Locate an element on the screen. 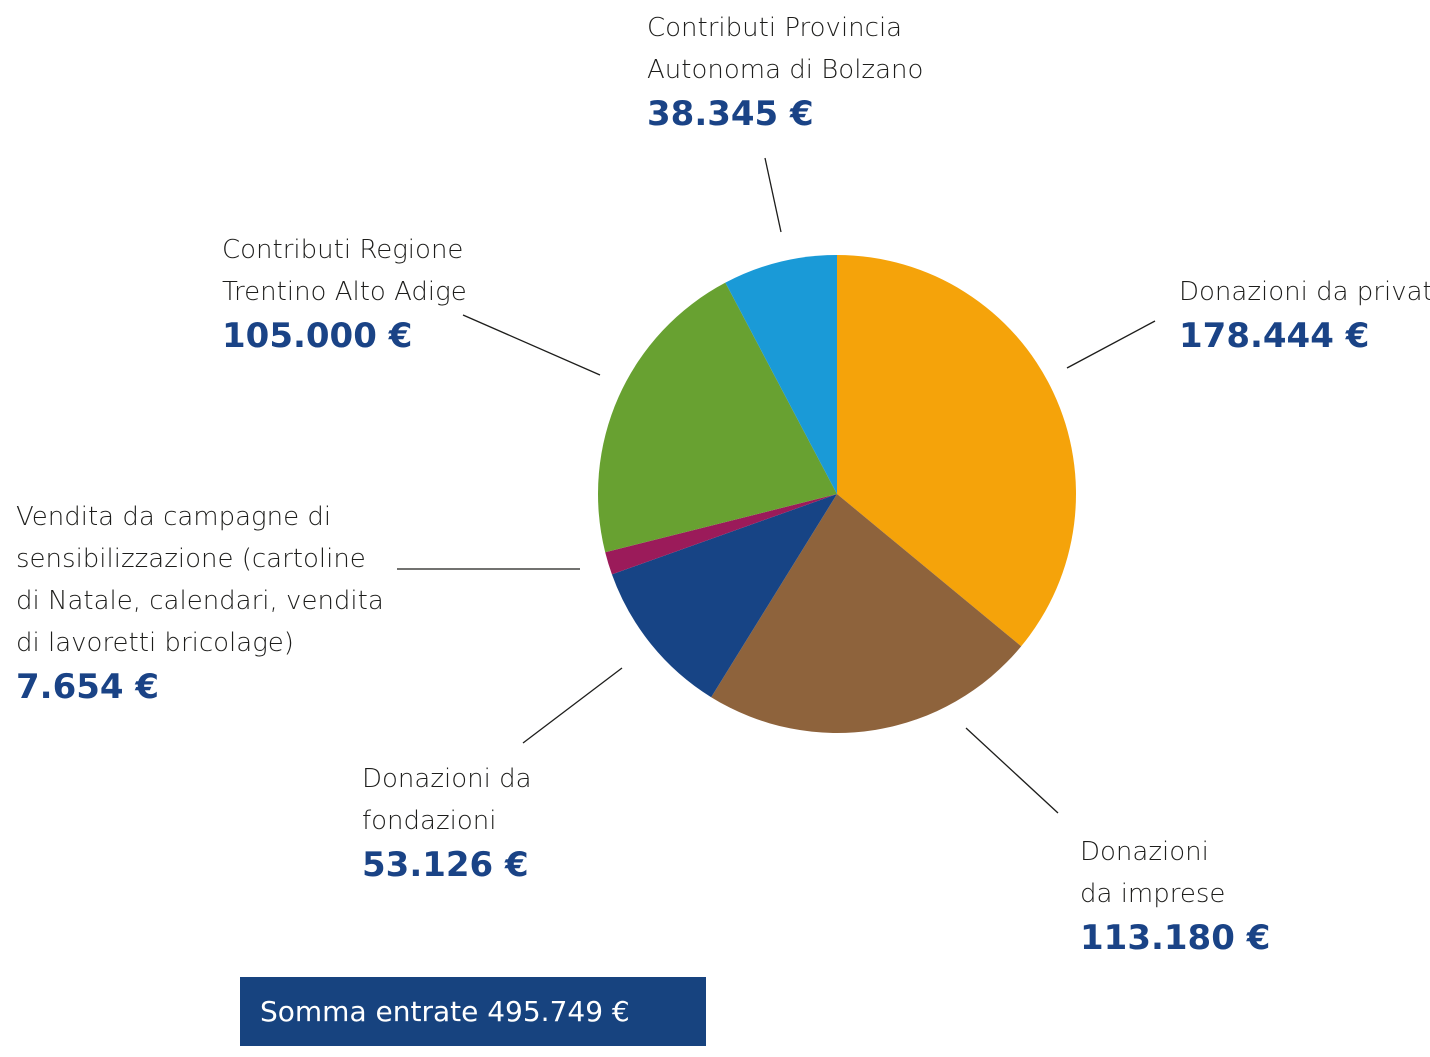 This screenshot has width=1430, height=1057. slice-name-line: sensibilizzazione (cartoline is located at coordinates (191, 559).